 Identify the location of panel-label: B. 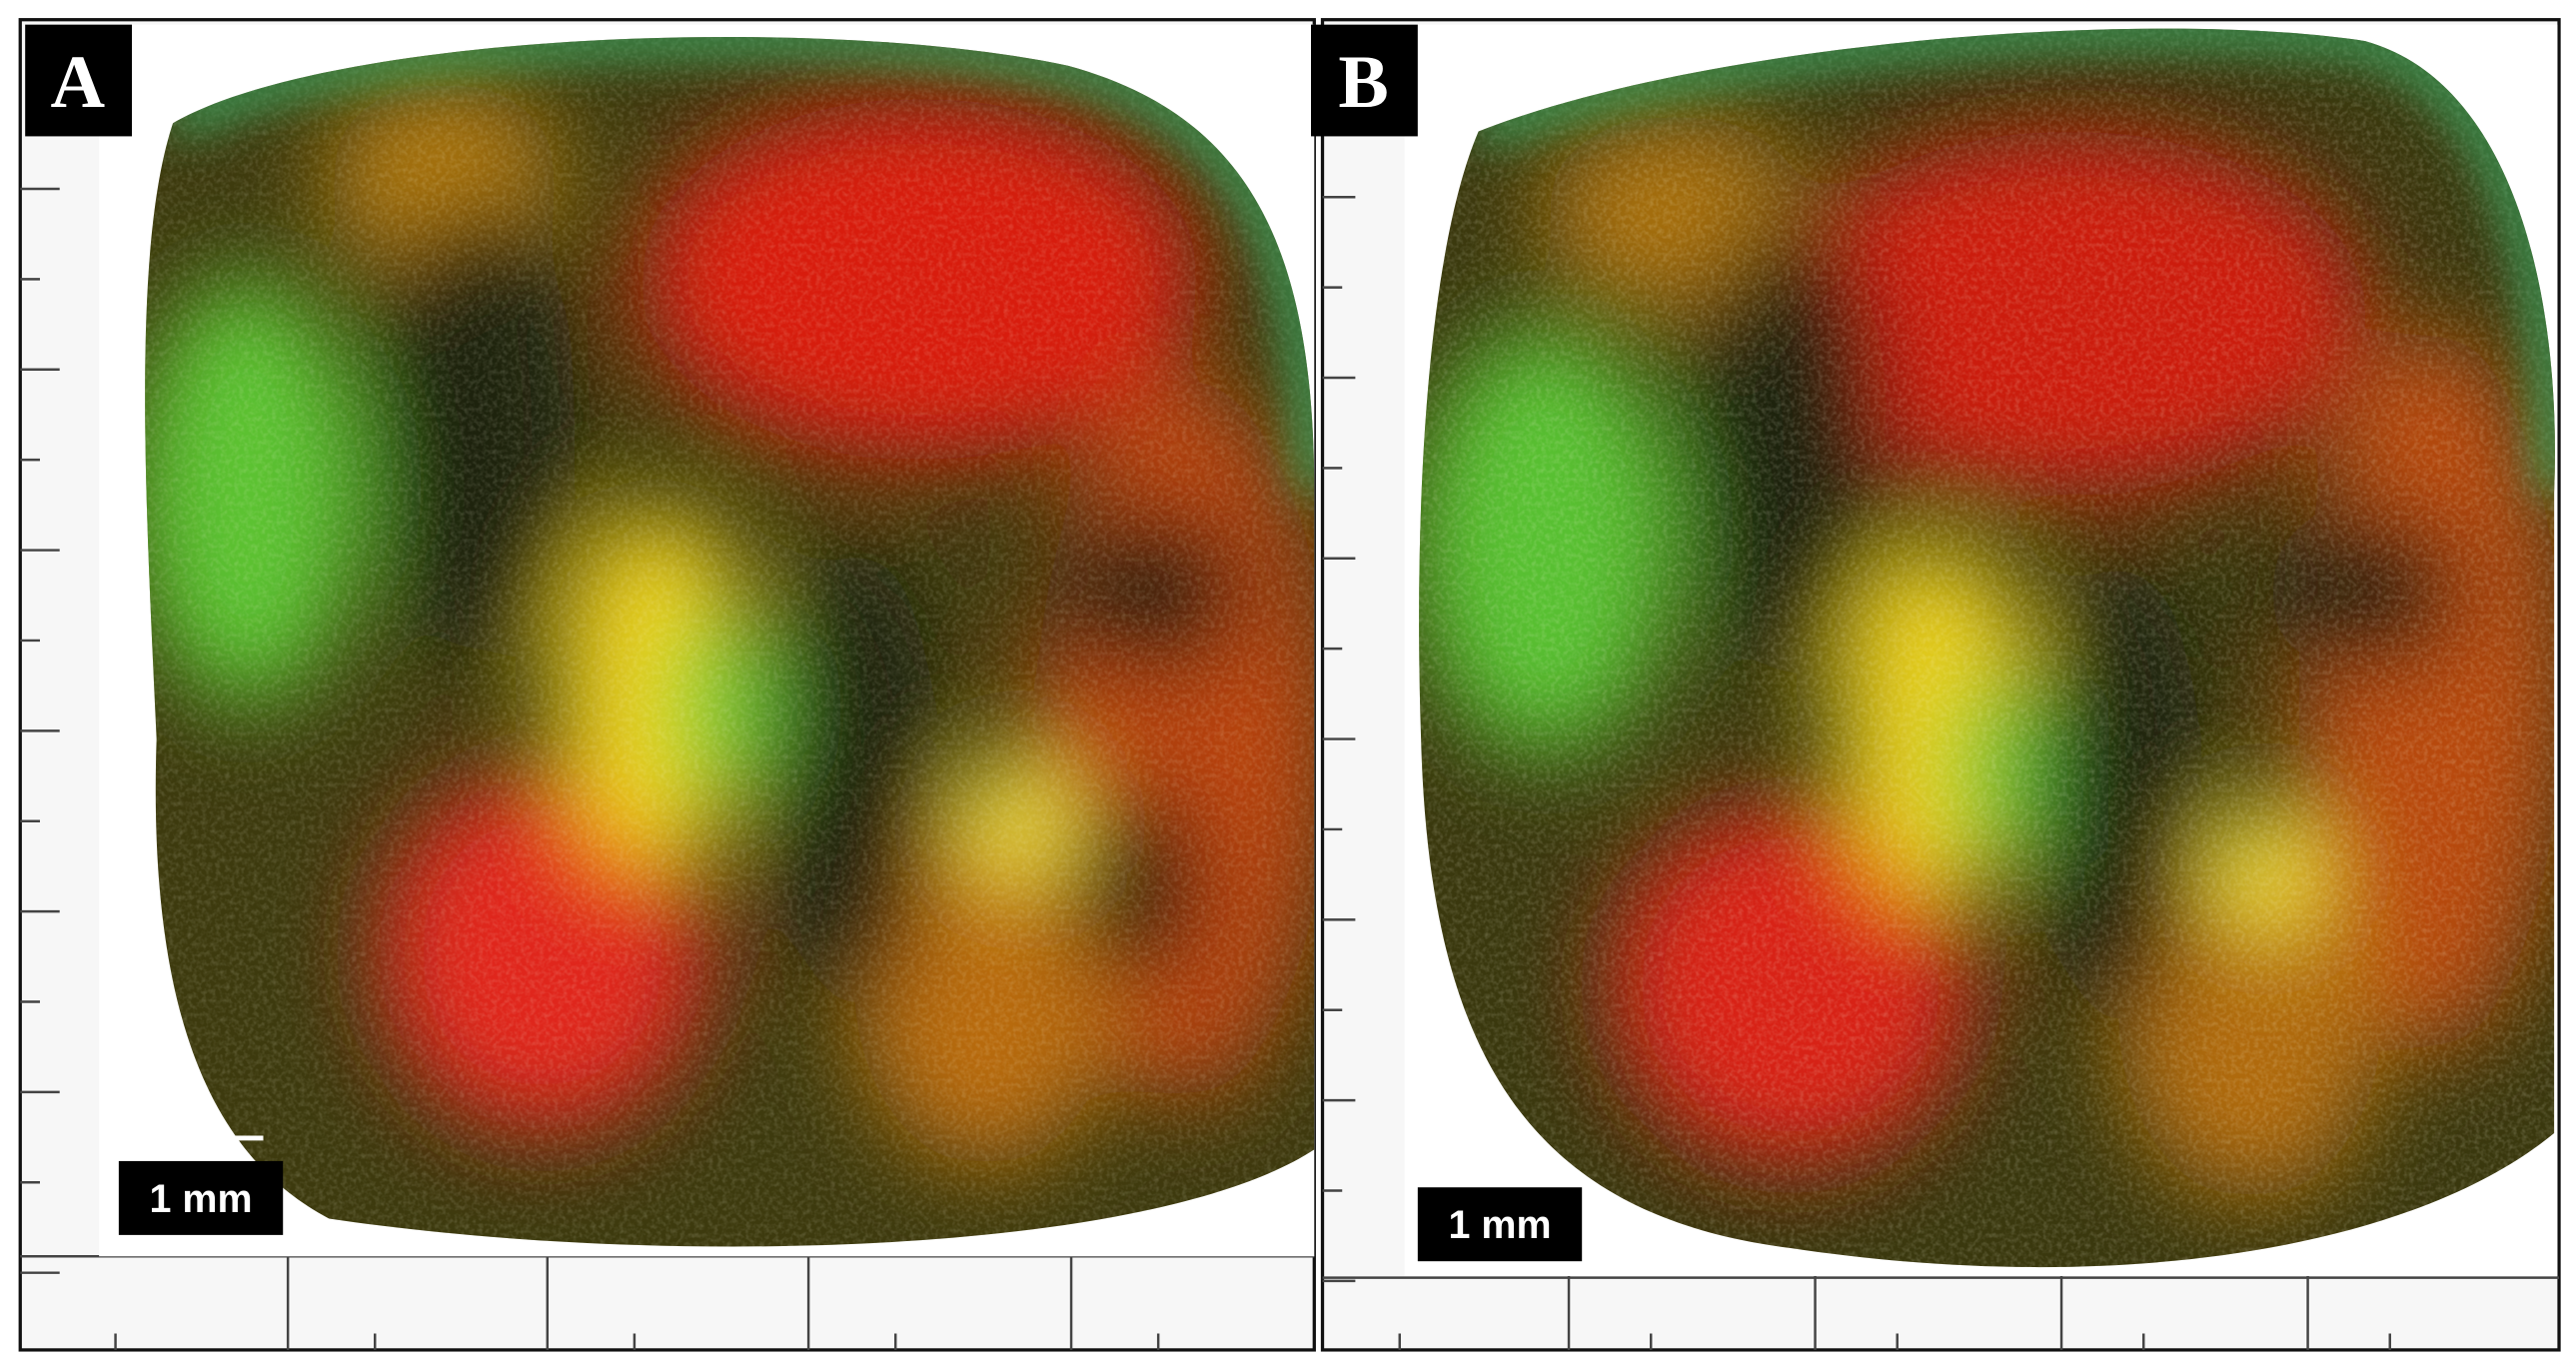
(1363, 82).